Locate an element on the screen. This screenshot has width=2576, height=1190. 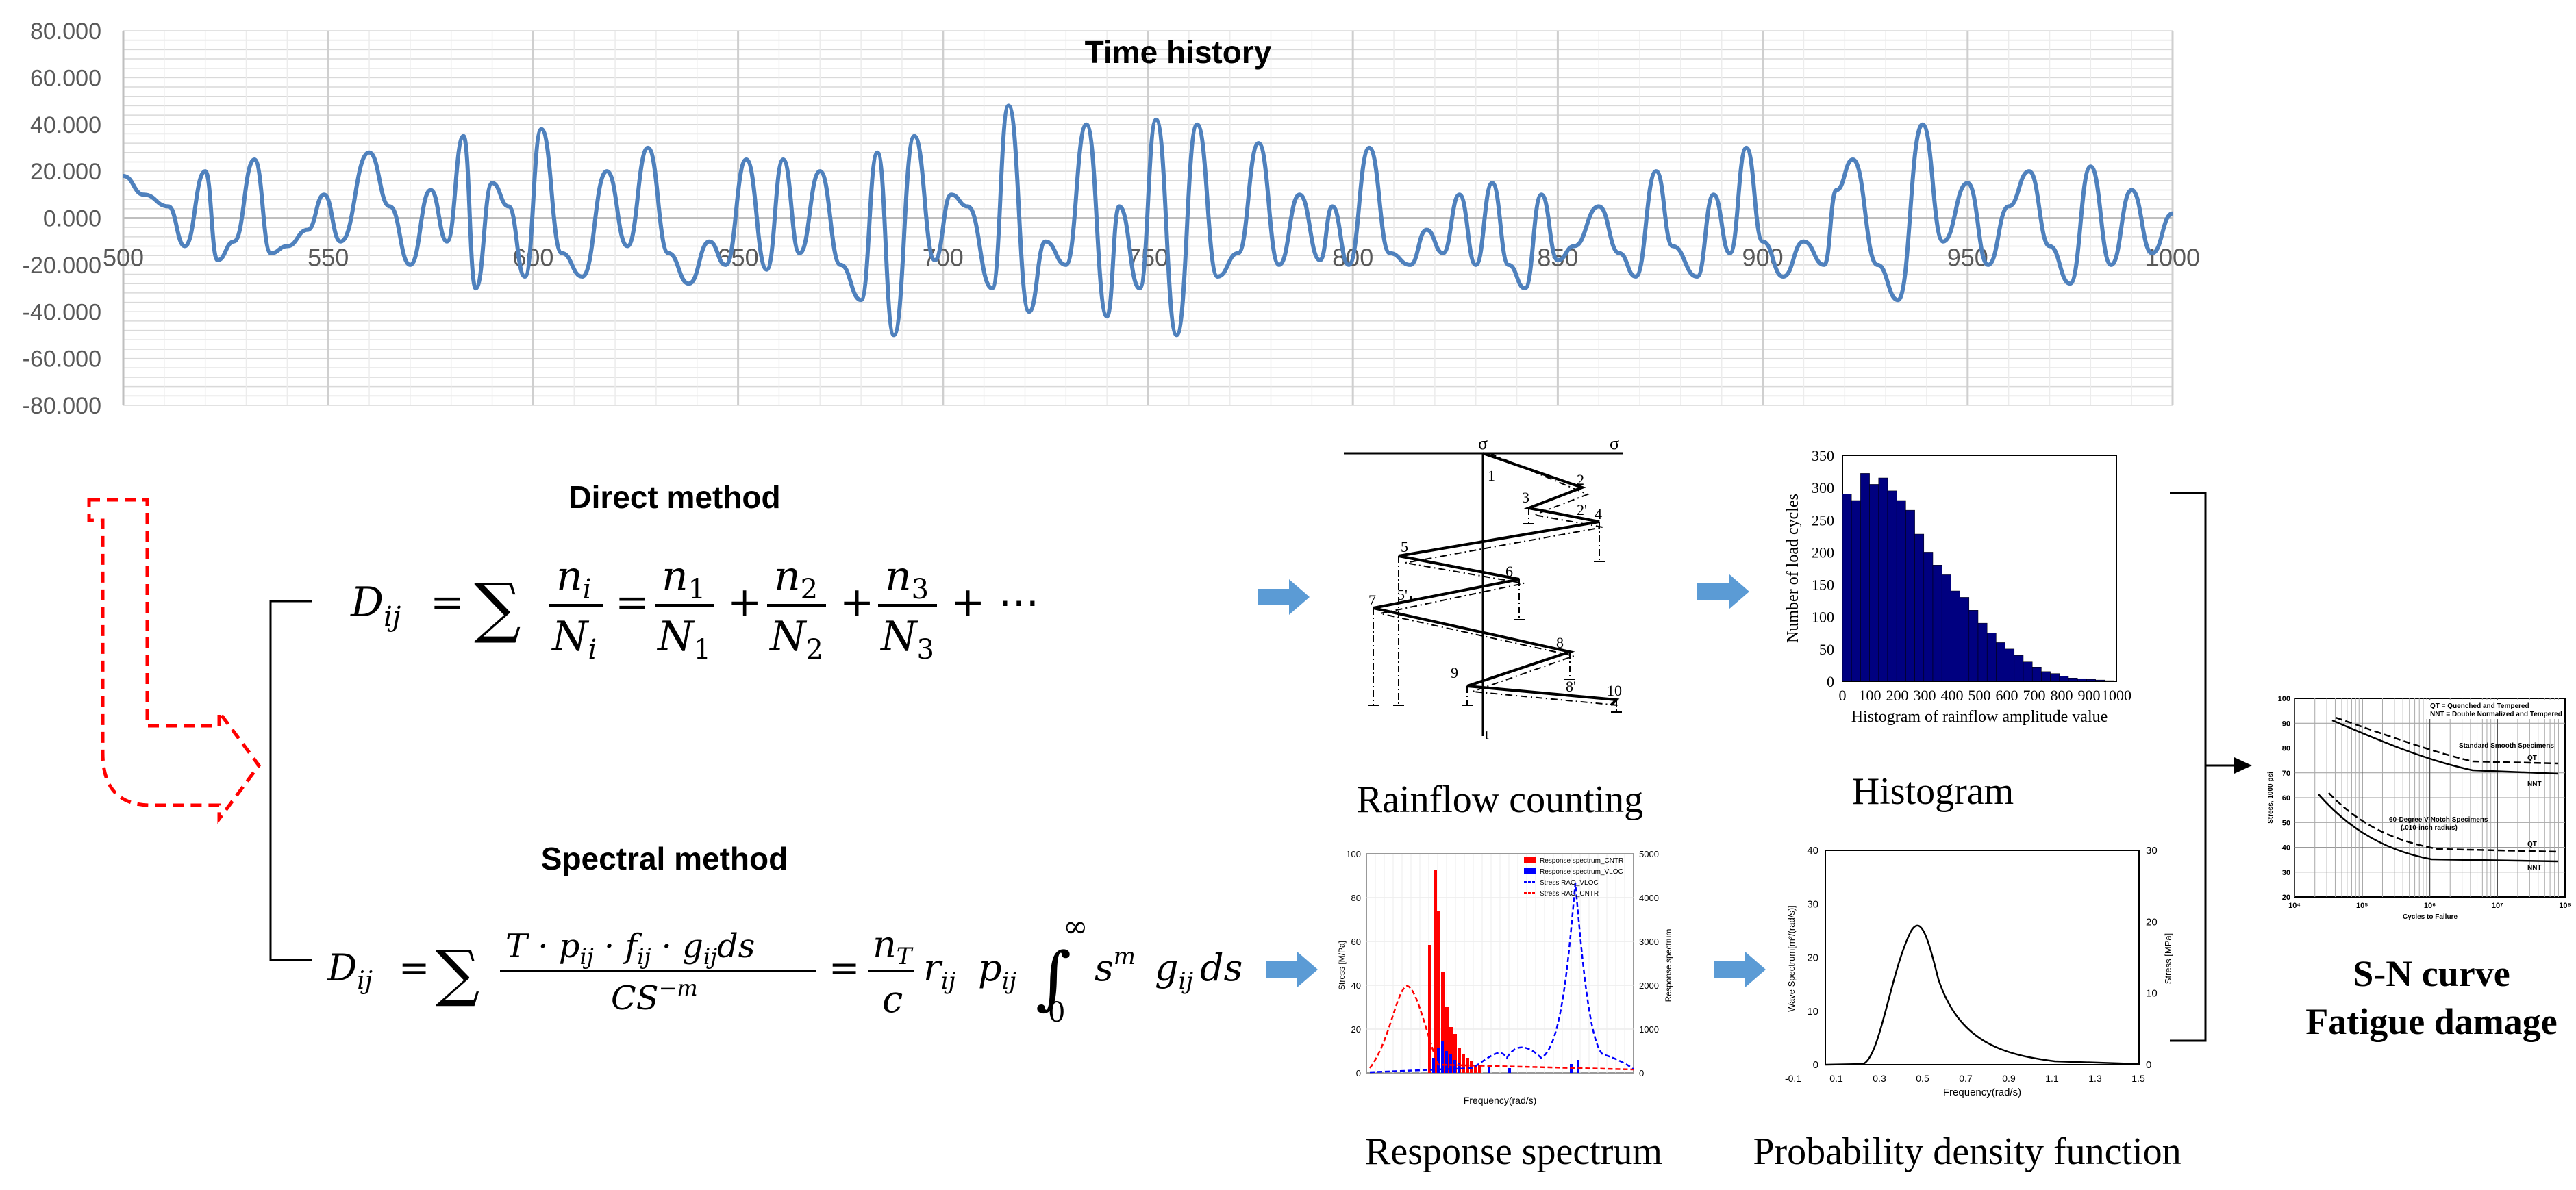
pdf-frame is located at coordinates (1982, 958).